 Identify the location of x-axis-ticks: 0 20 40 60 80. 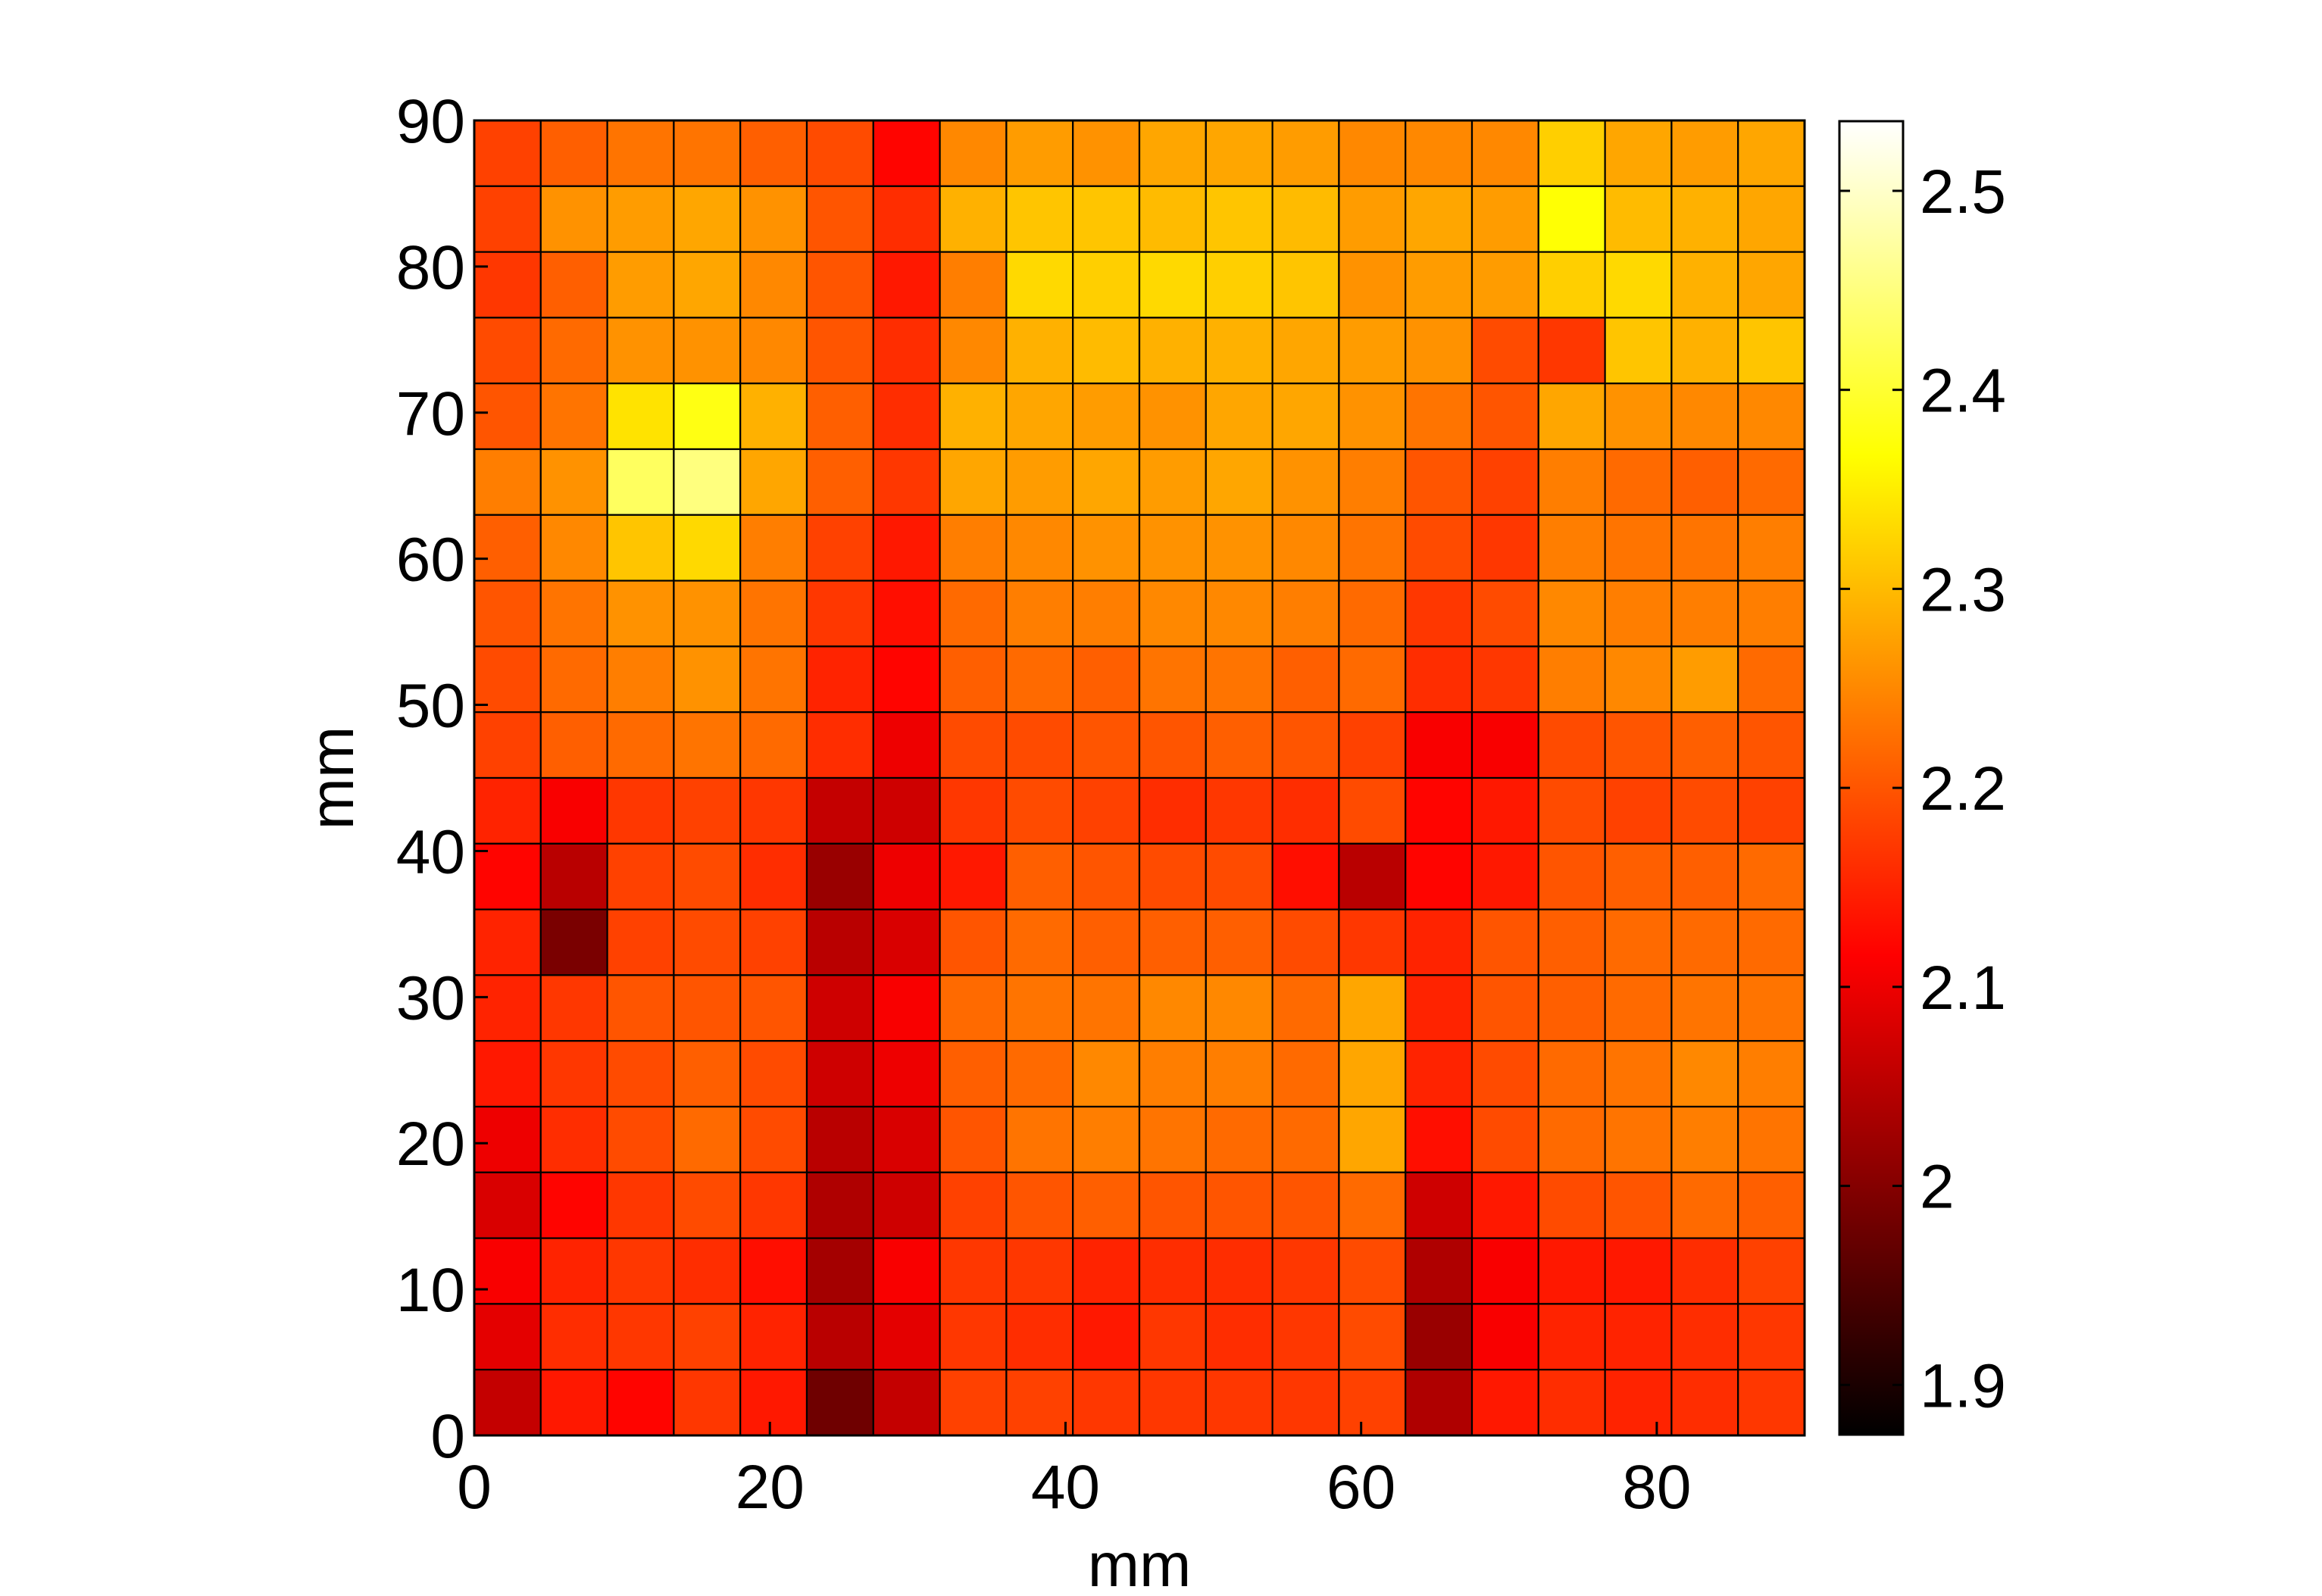
(1074, 1472).